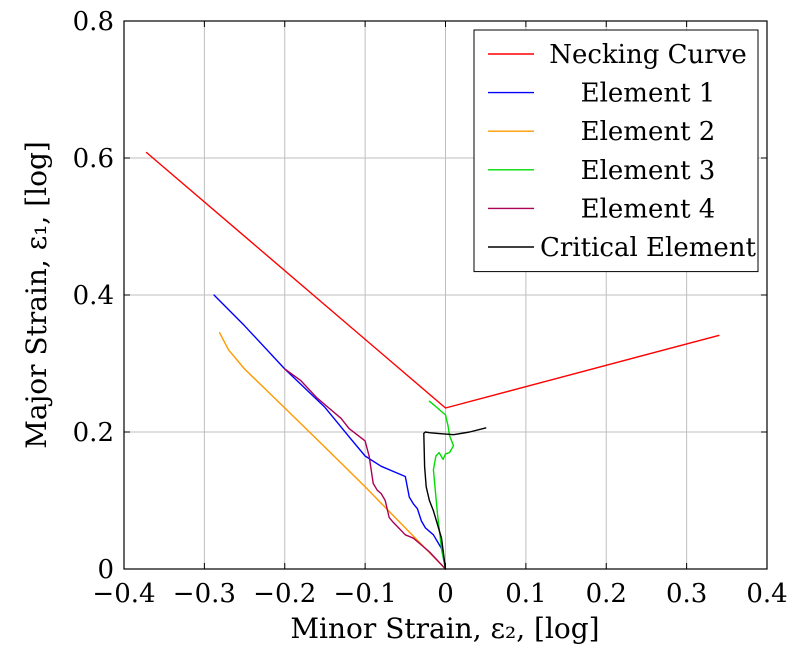  Describe the element at coordinates (606, 594) in the screenshot. I see `x-tick-label: 0.2` at that location.